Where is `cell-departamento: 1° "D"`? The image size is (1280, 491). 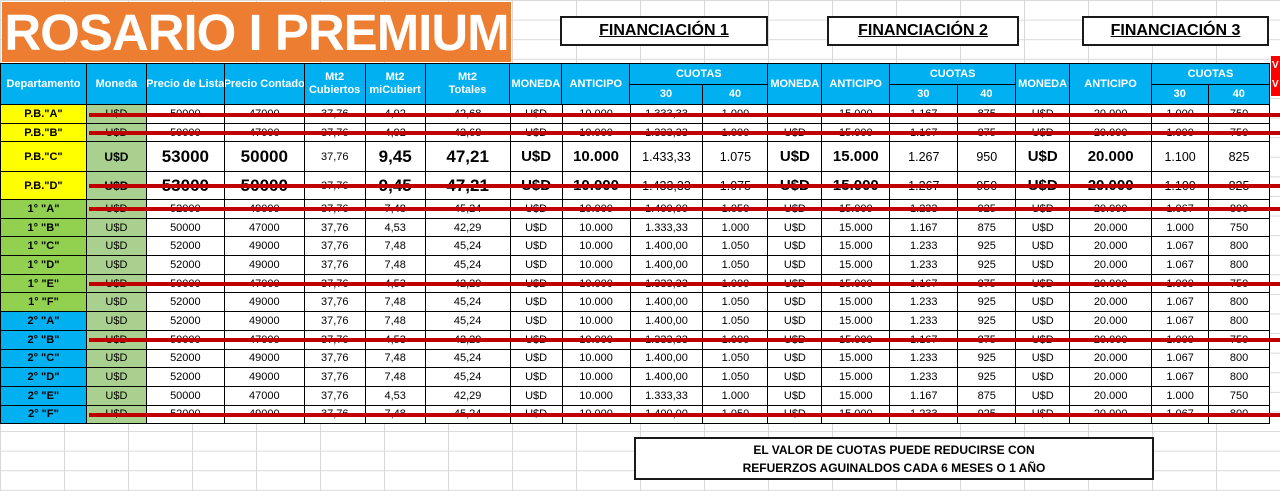
cell-departamento: 1° "D" is located at coordinates (44, 265).